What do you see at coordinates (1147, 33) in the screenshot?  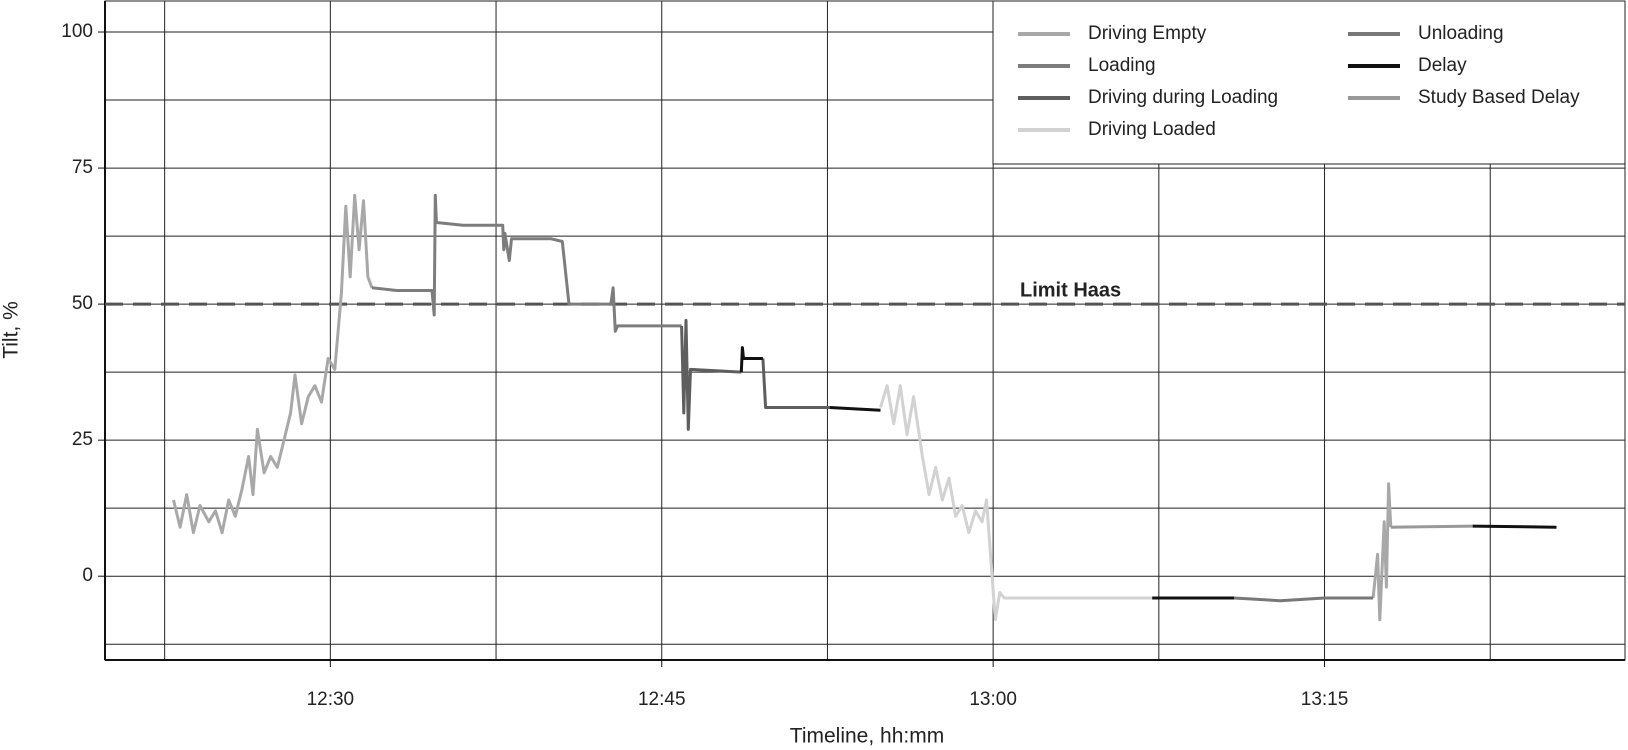 I see `legend-label: Driving Empty` at bounding box center [1147, 33].